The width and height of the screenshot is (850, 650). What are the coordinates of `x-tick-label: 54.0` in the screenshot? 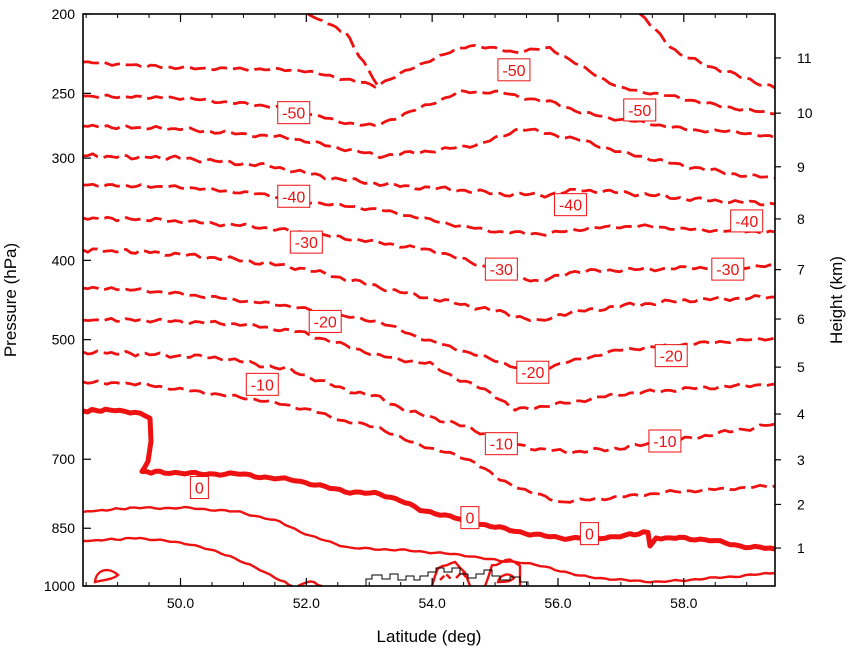 It's located at (432, 603).